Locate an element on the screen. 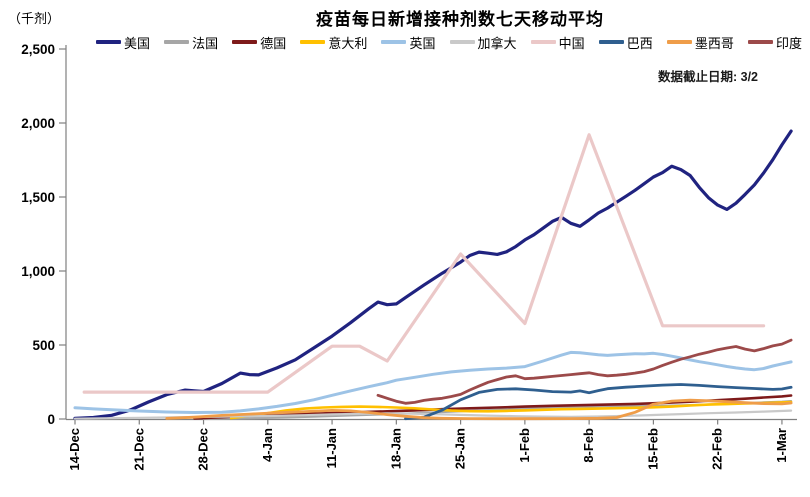 This screenshot has height=497, width=810. series-line-india is located at coordinates (584, 371).